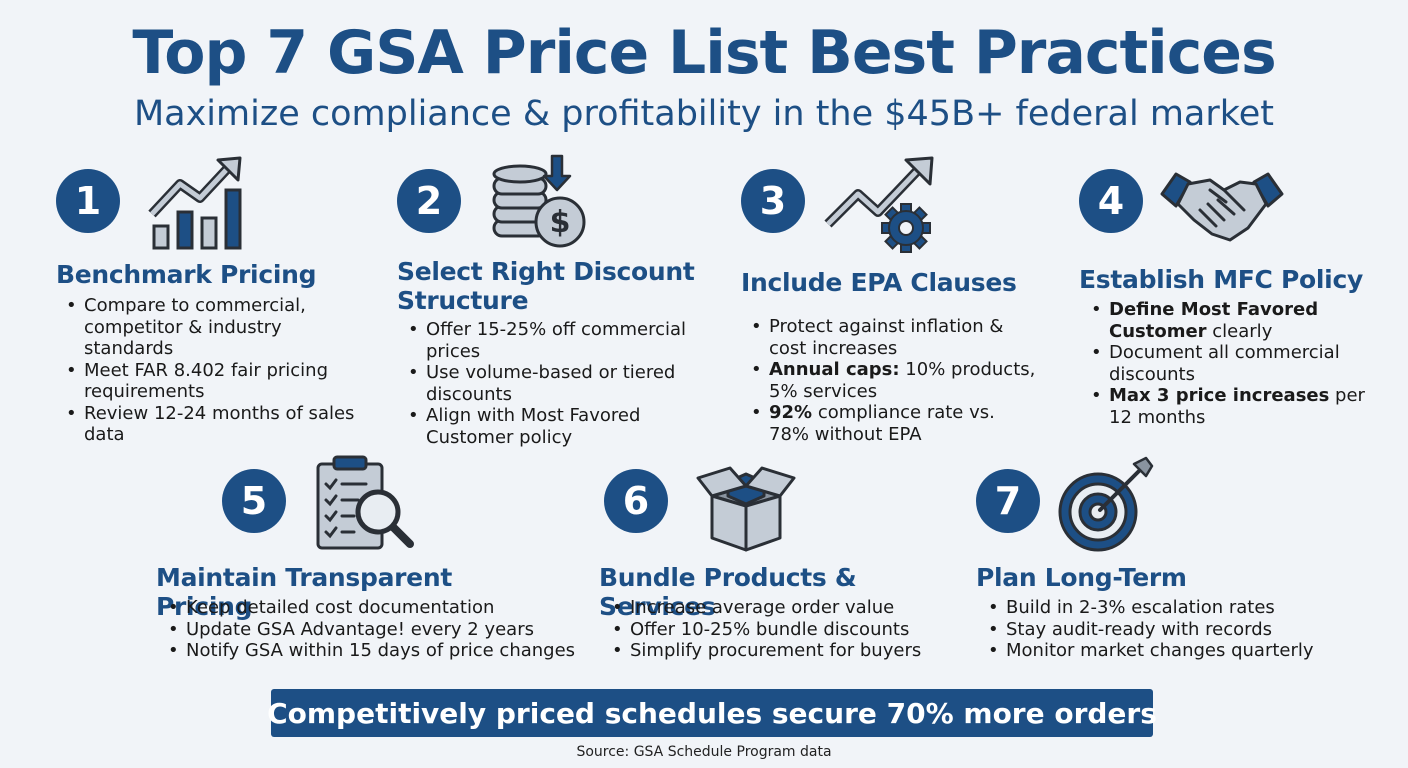 The height and width of the screenshot is (768, 1408). I want to click on source-note: Source: GSA Schedule Program data, so click(704, 752).